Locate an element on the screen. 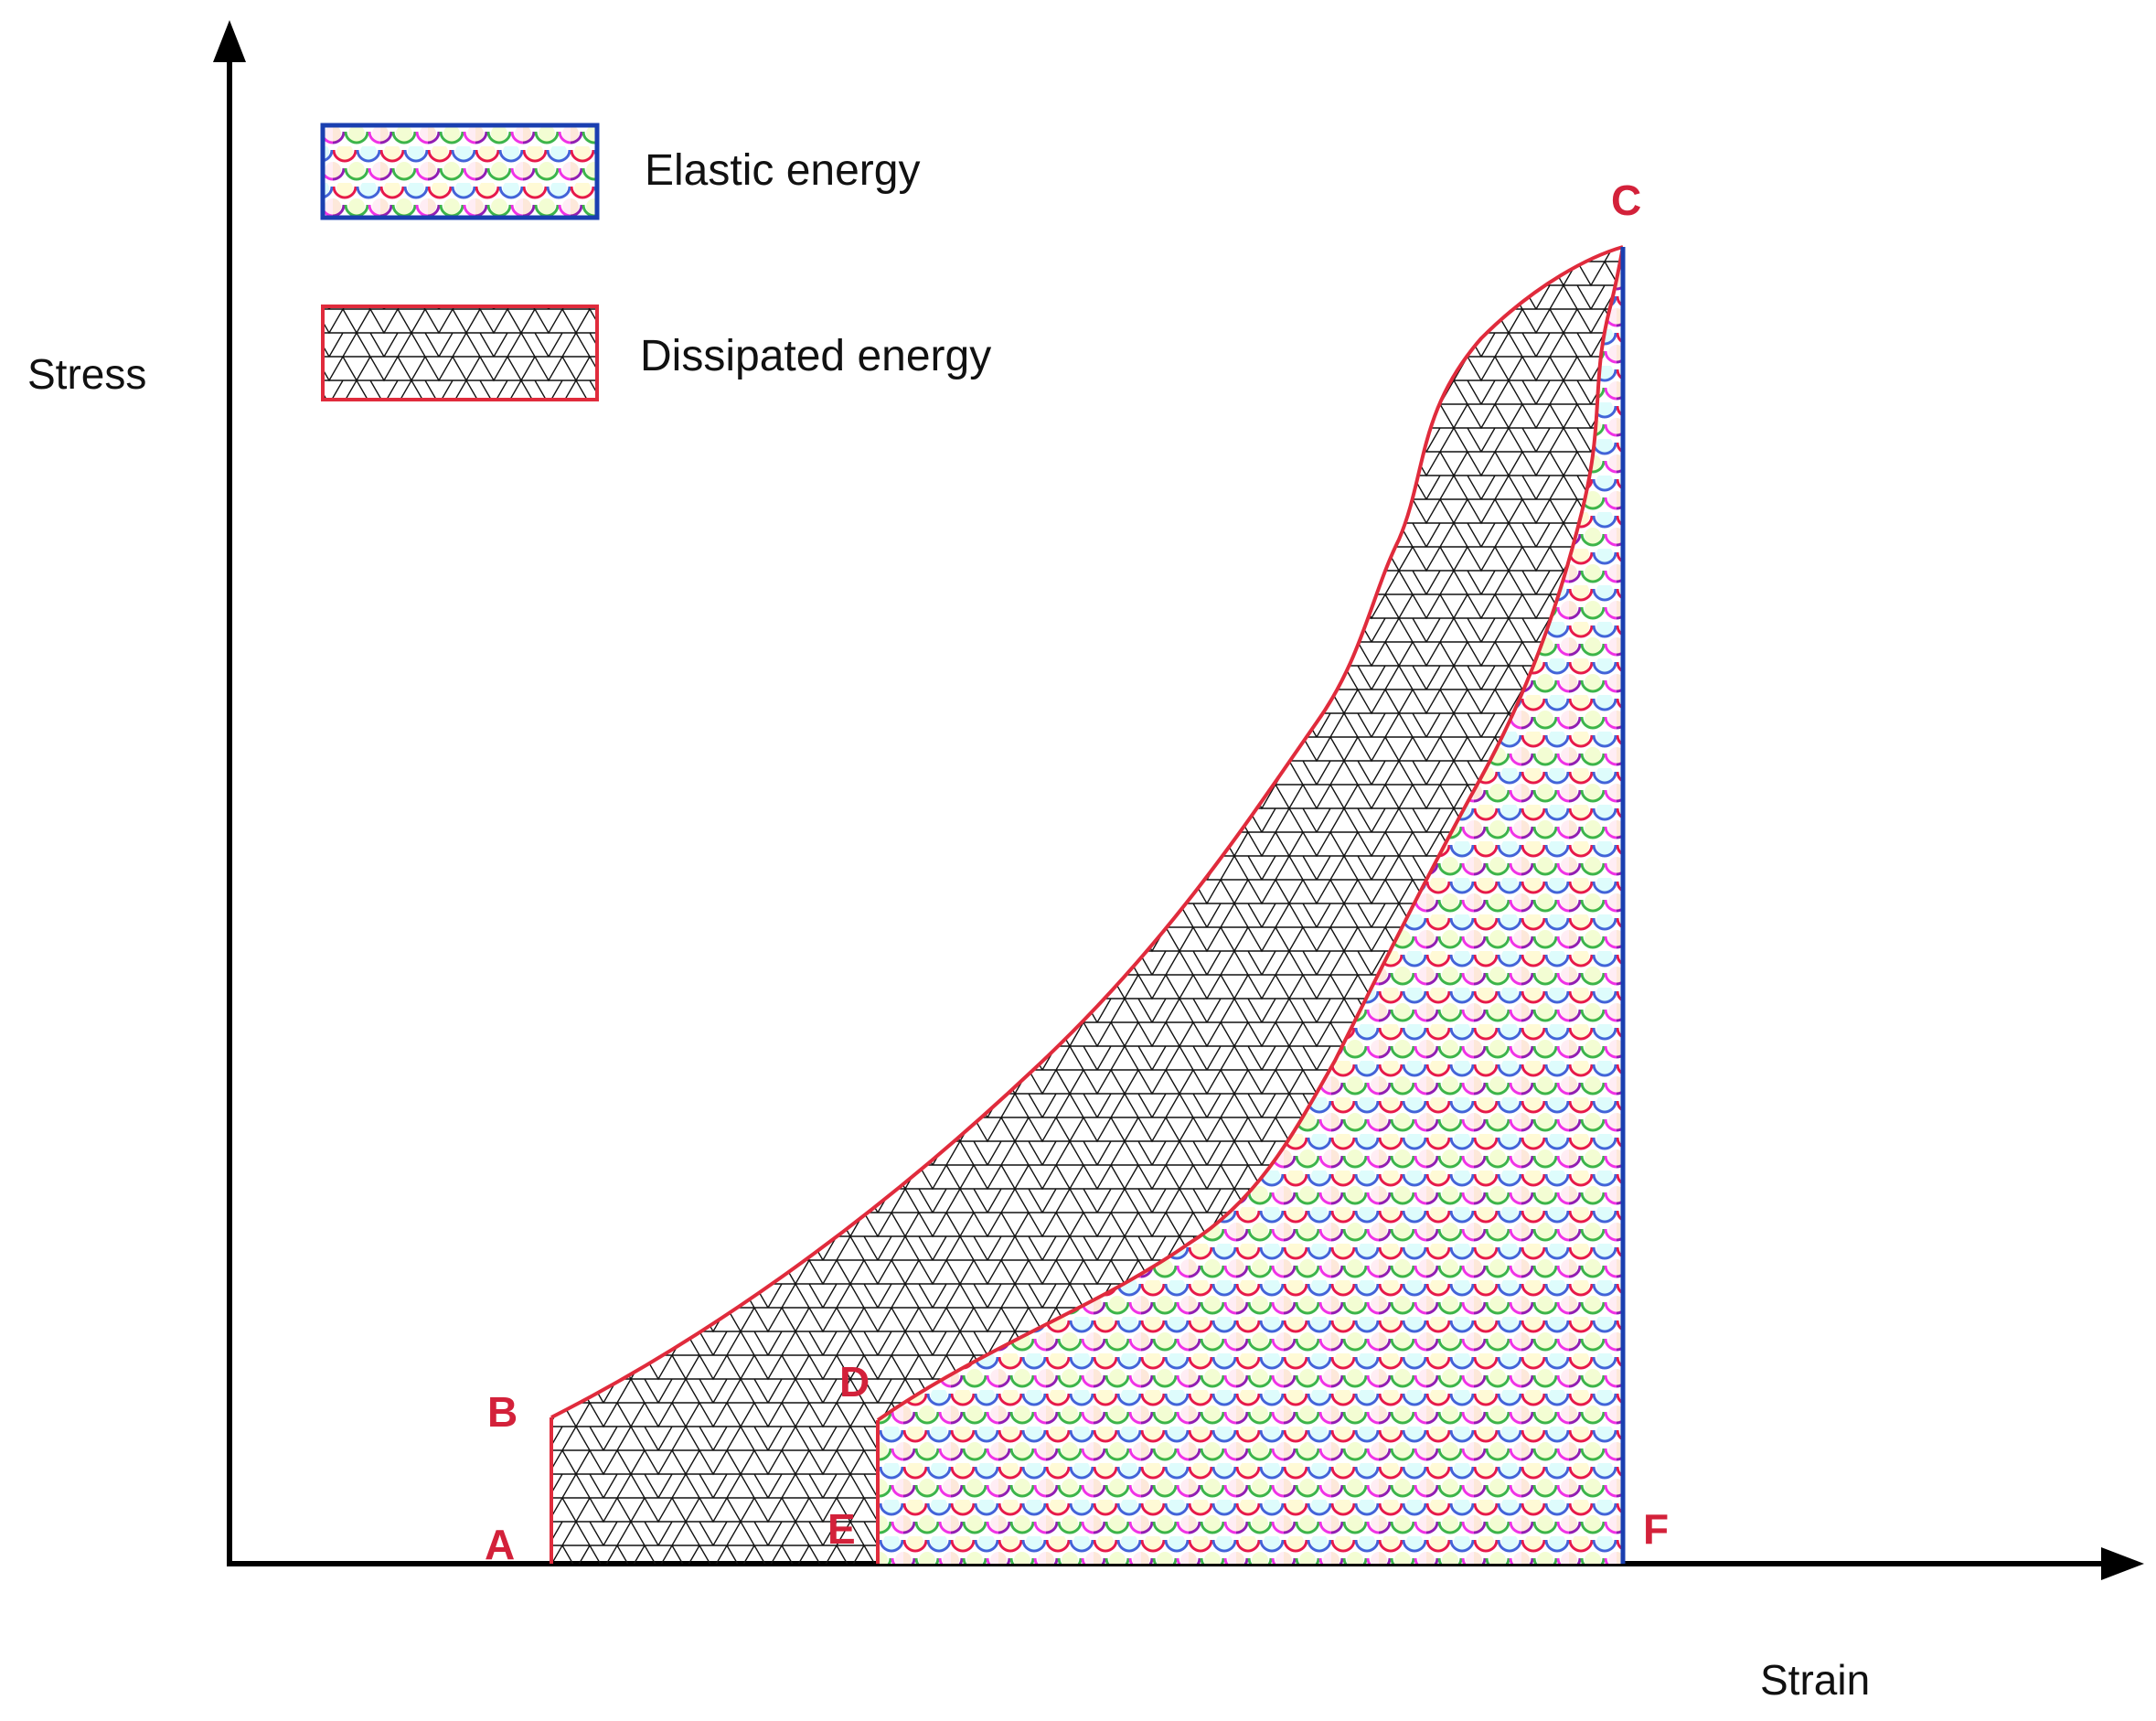  x-axis-label: Strain is located at coordinates (1815, 1680).